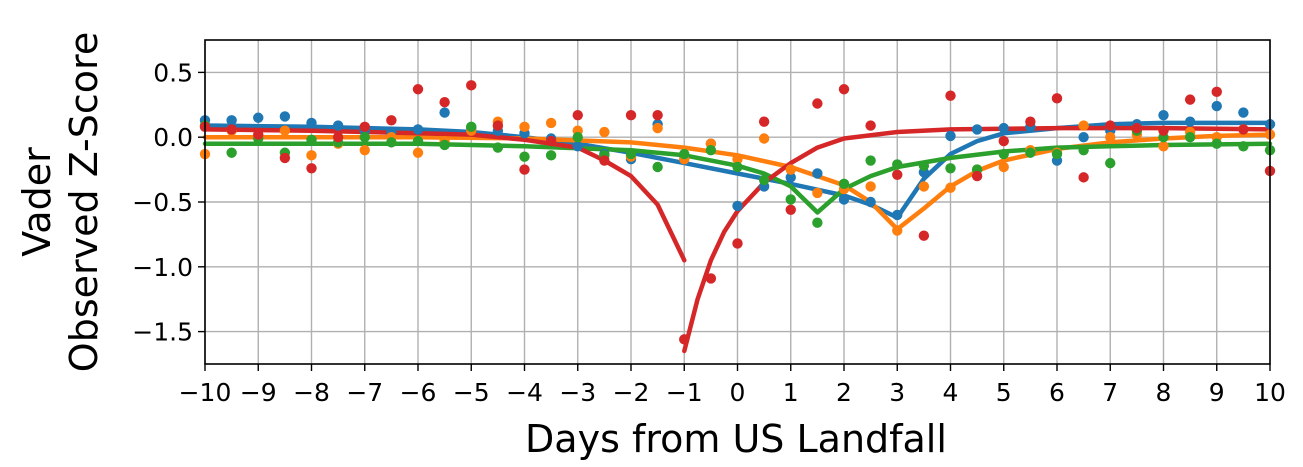 This screenshot has height=467, width=1303. I want to click on y-tick-label: −1.0, so click(162, 267).